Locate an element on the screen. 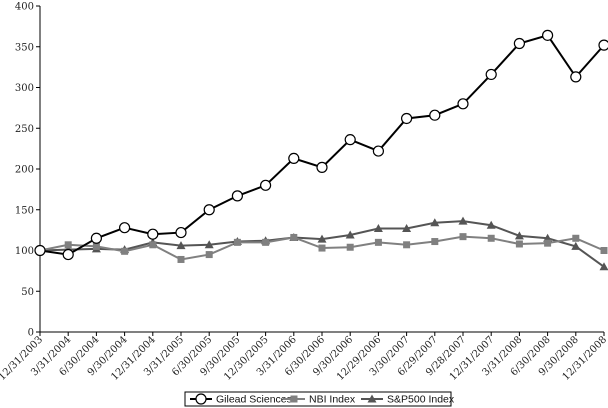  legend-label-s-p500-index: S&P500 Index is located at coordinates (421, 400).